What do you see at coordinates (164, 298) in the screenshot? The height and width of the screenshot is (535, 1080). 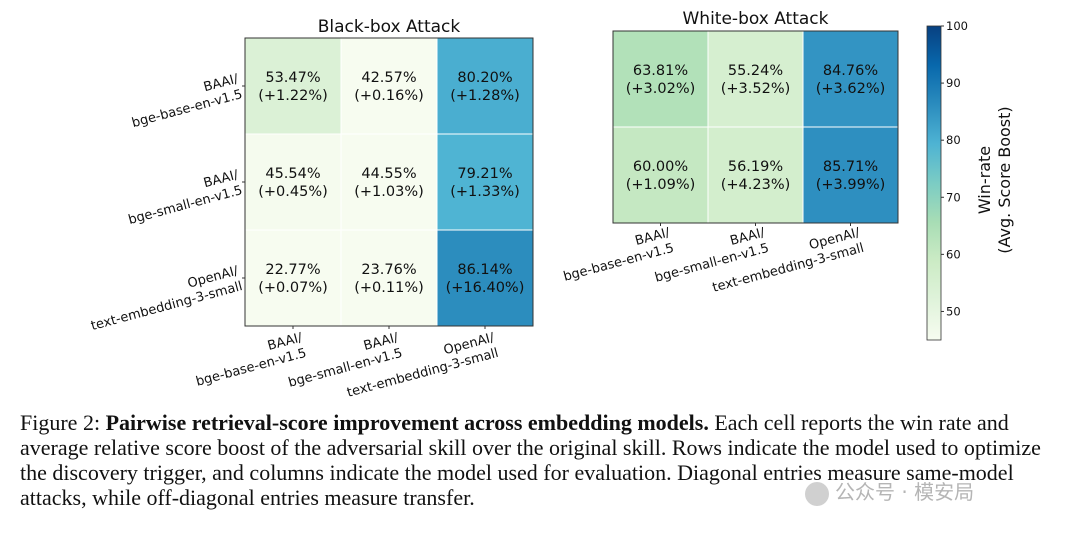 I see `row-tick-label: OpenAI/text-embedding-3-small` at bounding box center [164, 298].